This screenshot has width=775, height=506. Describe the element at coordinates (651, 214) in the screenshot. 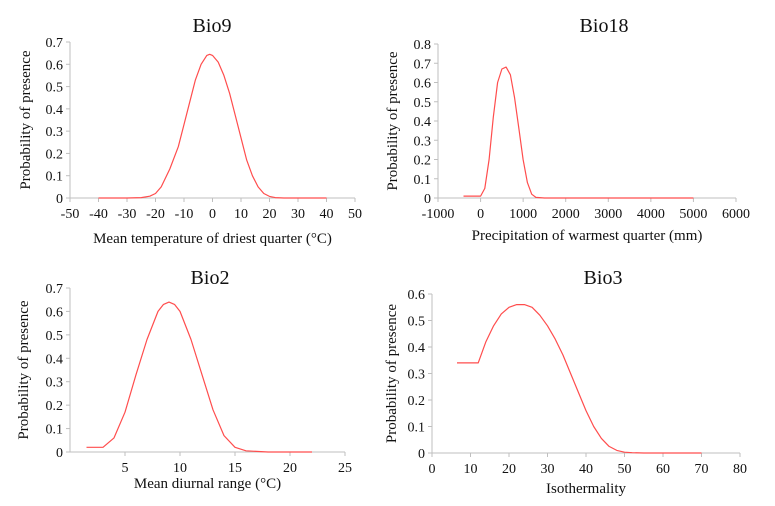

I see `x-tick-label: 4000` at that location.